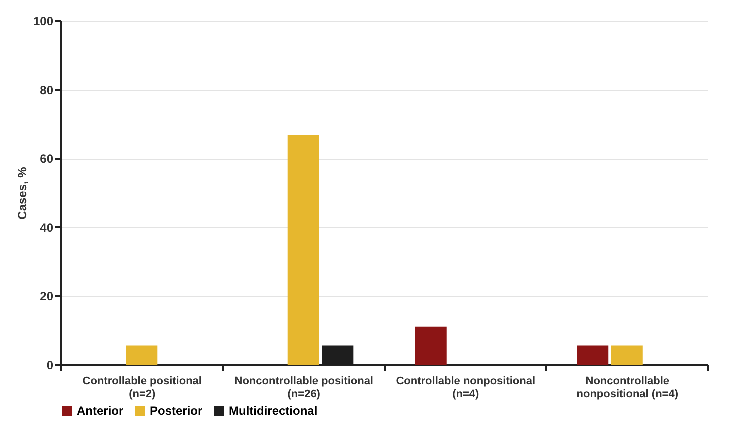 Image resolution: width=731 pixels, height=421 pixels. Describe the element at coordinates (47, 159) in the screenshot. I see `y-tick-label: 60` at that location.